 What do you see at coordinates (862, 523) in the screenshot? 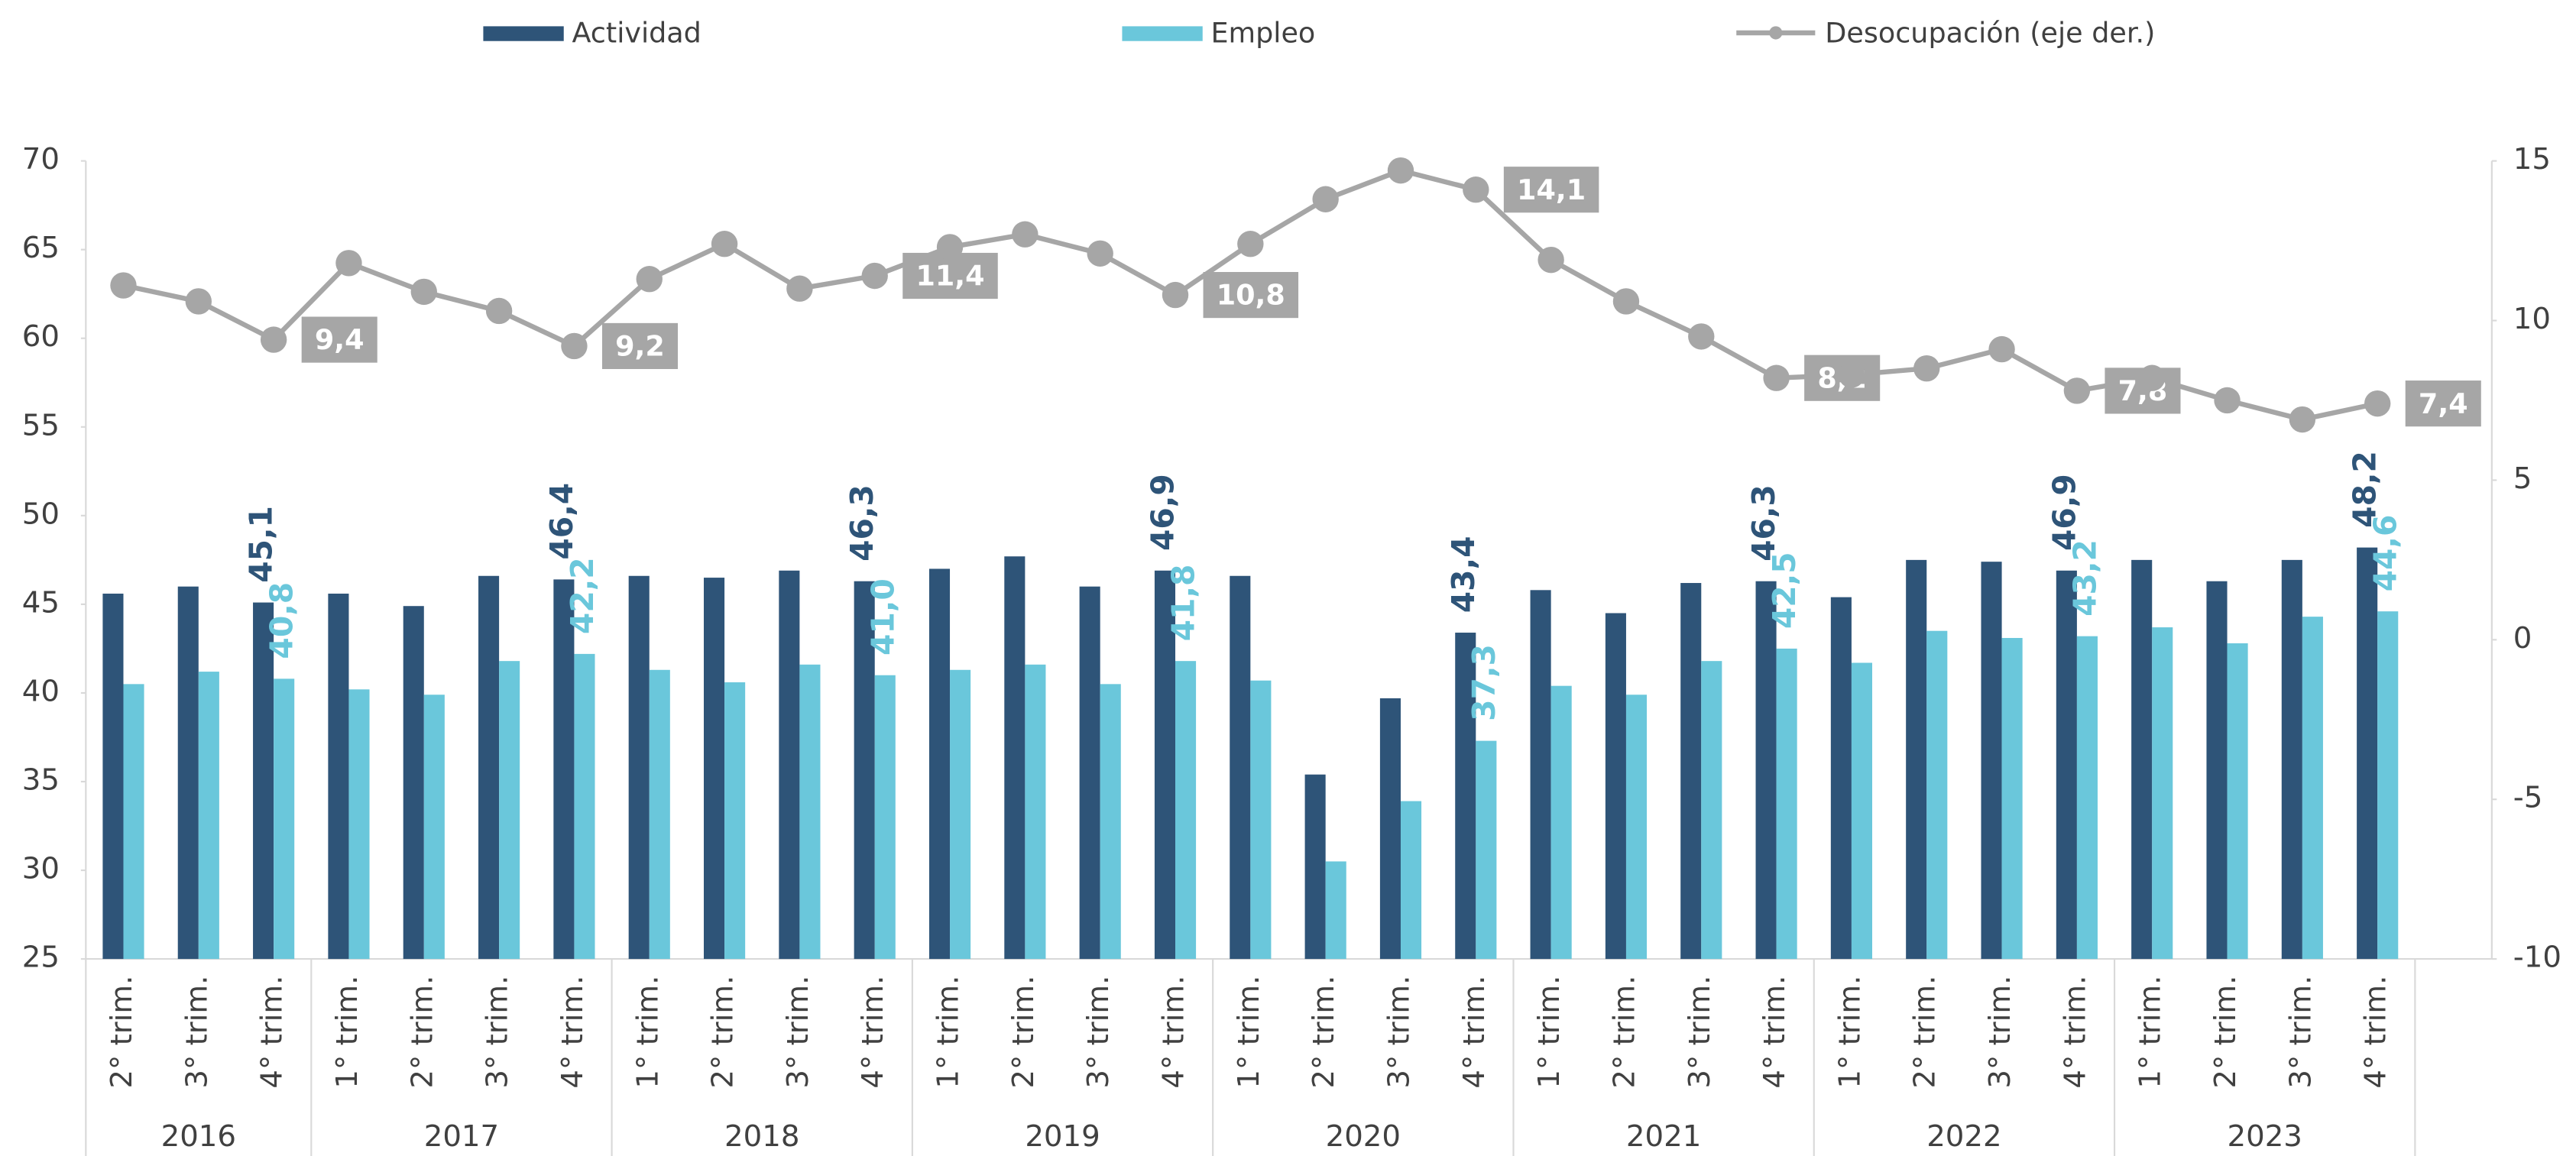
I see `data-label: 46,3` at bounding box center [862, 523].